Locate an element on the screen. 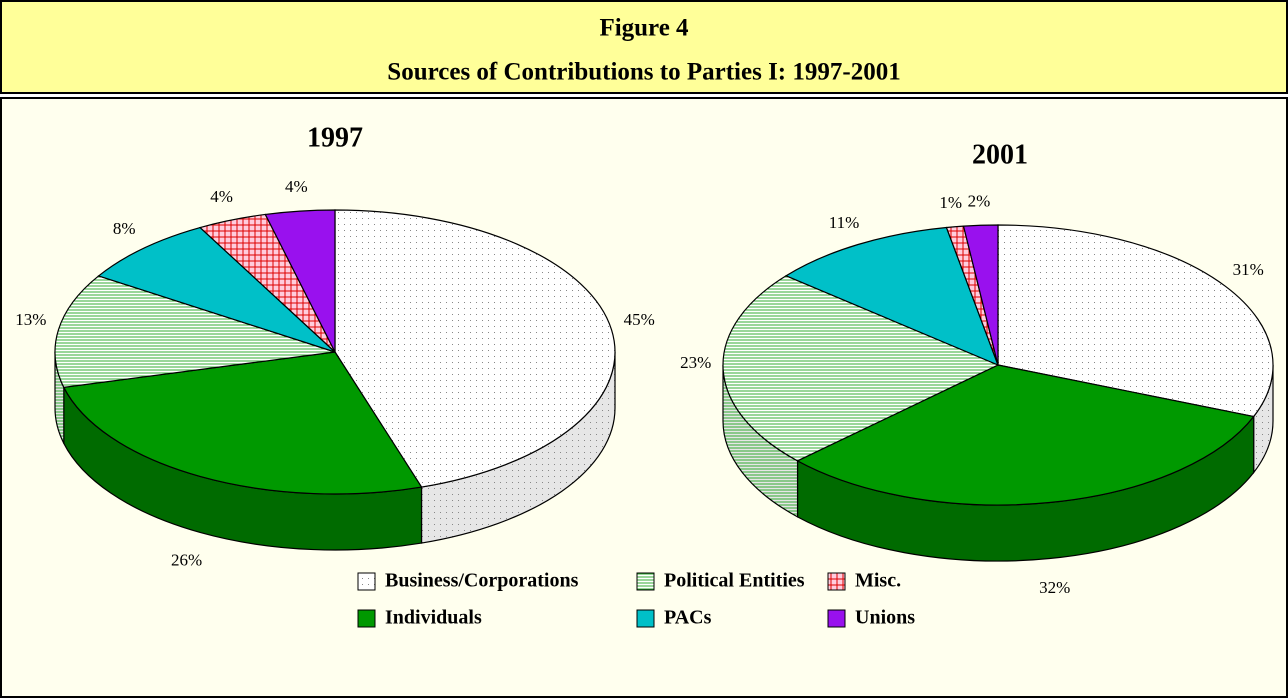  legend-label: Business/Corporations is located at coordinates (482, 581).